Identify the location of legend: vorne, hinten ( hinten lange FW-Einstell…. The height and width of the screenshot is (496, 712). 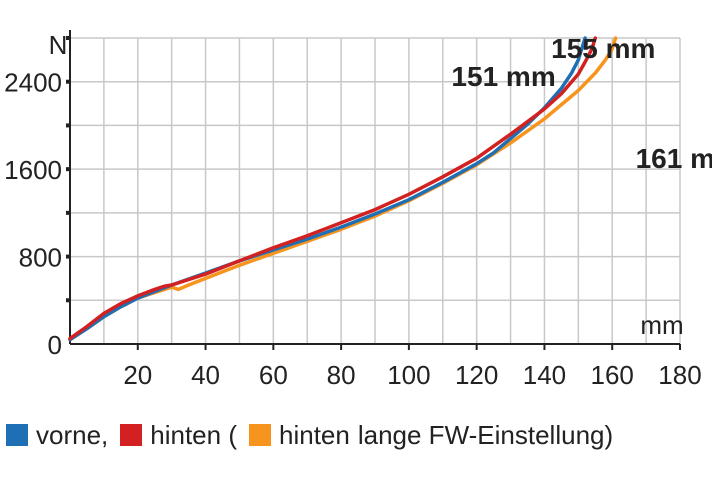
(309, 435).